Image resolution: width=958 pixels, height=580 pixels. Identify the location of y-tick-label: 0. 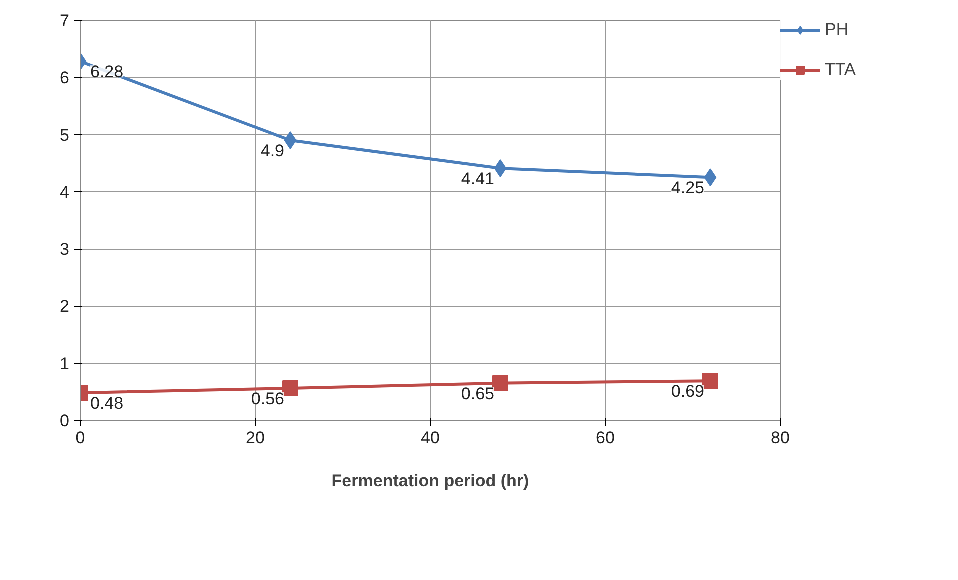
(65, 421).